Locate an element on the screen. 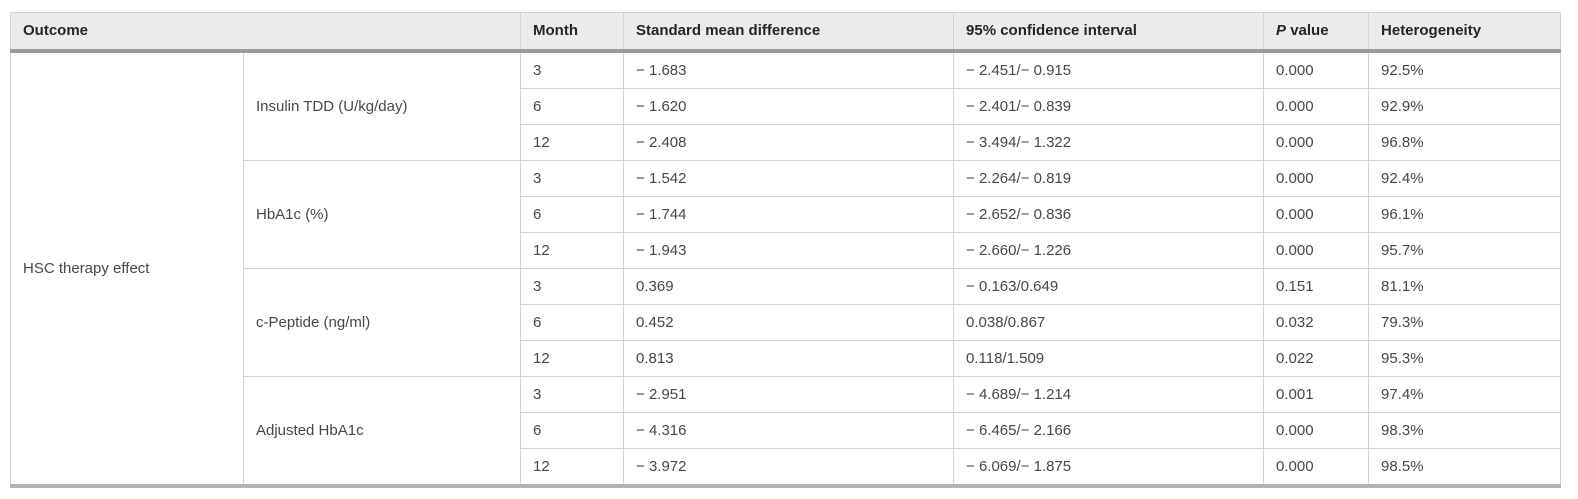 Image resolution: width=1578 pixels, height=499 pixels. table-row: 12 0.813 0.118/1.509 0.022 95.3% is located at coordinates (786, 358).